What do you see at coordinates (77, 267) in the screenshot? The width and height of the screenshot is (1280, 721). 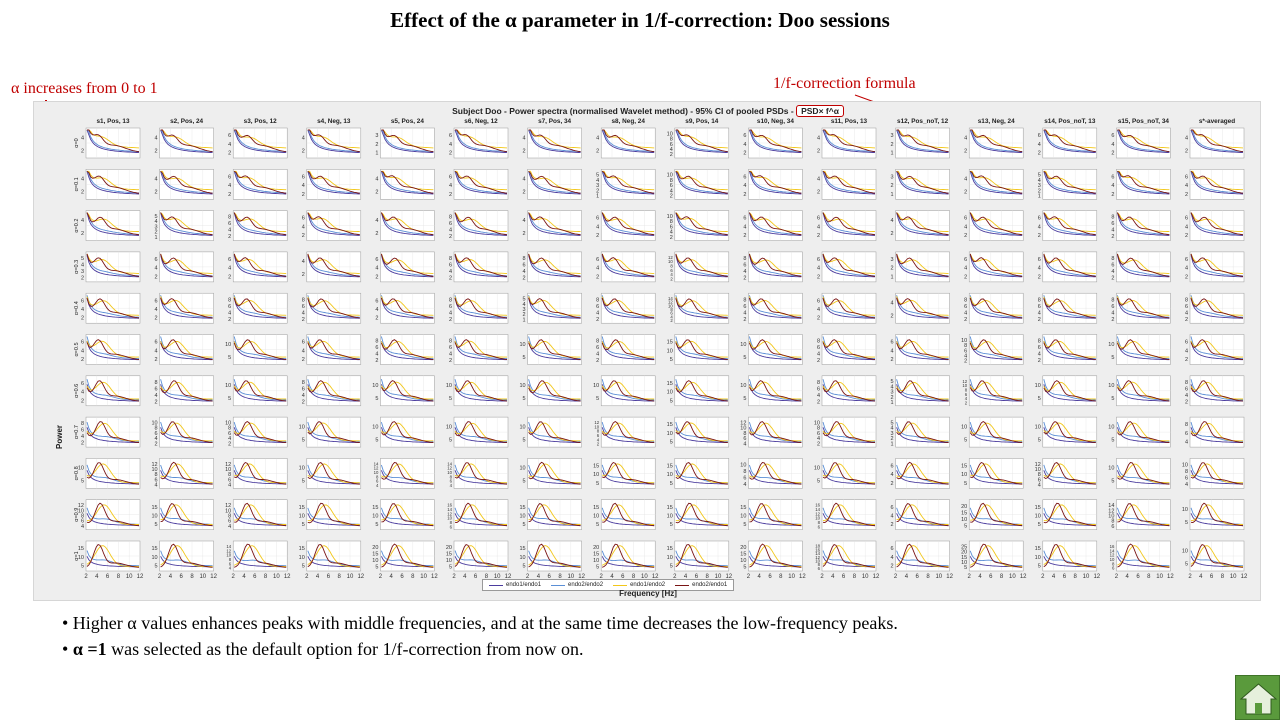 I see `row-label: α=0.3` at bounding box center [77, 267].